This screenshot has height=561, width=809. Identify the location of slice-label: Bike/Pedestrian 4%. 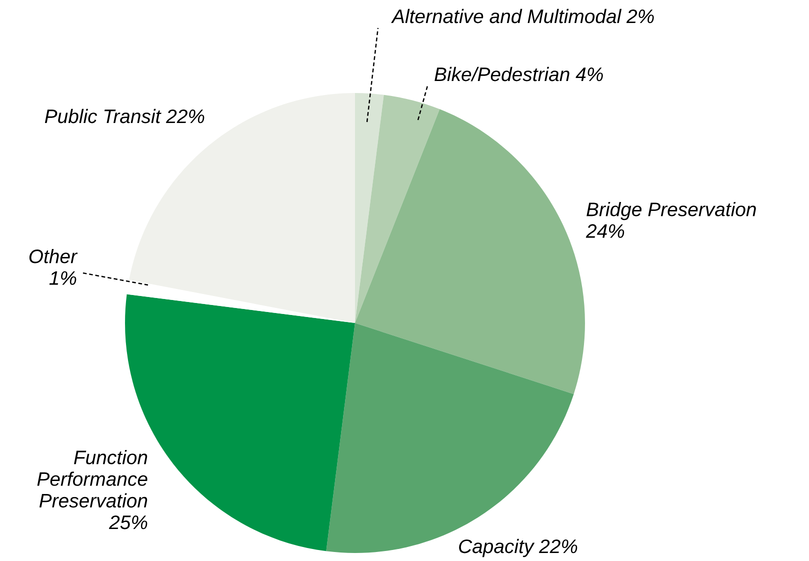
(518, 74).